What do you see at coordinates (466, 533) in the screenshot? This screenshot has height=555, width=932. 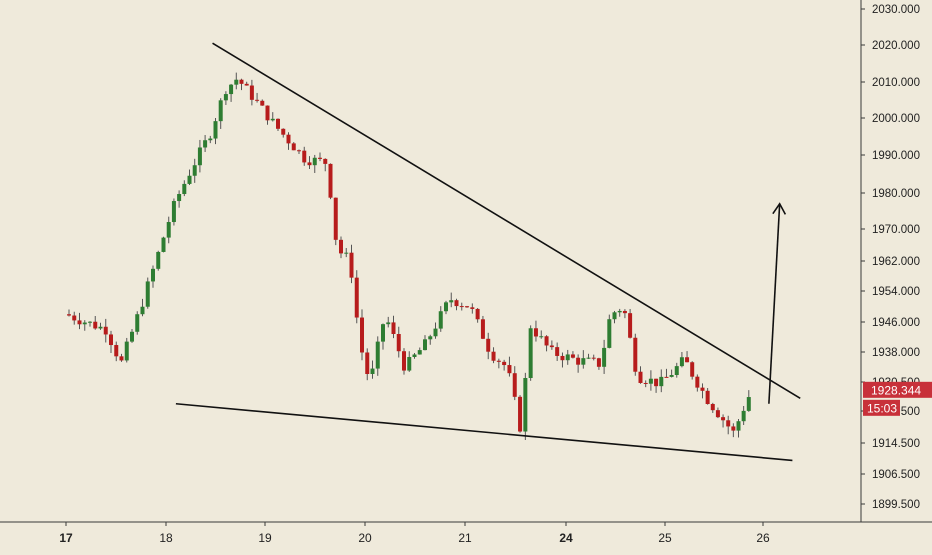 I see `time-axis: 17 18 19 20 21 24 25 26` at bounding box center [466, 533].